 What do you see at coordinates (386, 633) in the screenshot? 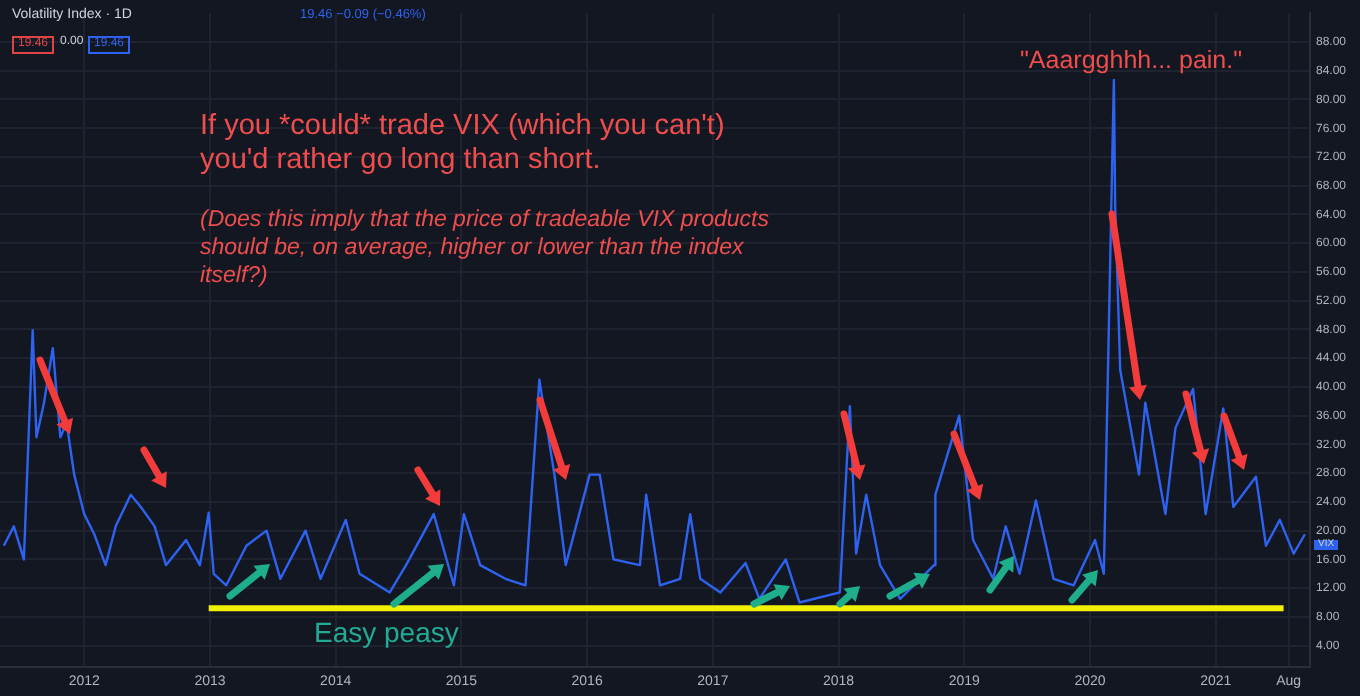
I see `annotation: Easy peasy` at bounding box center [386, 633].